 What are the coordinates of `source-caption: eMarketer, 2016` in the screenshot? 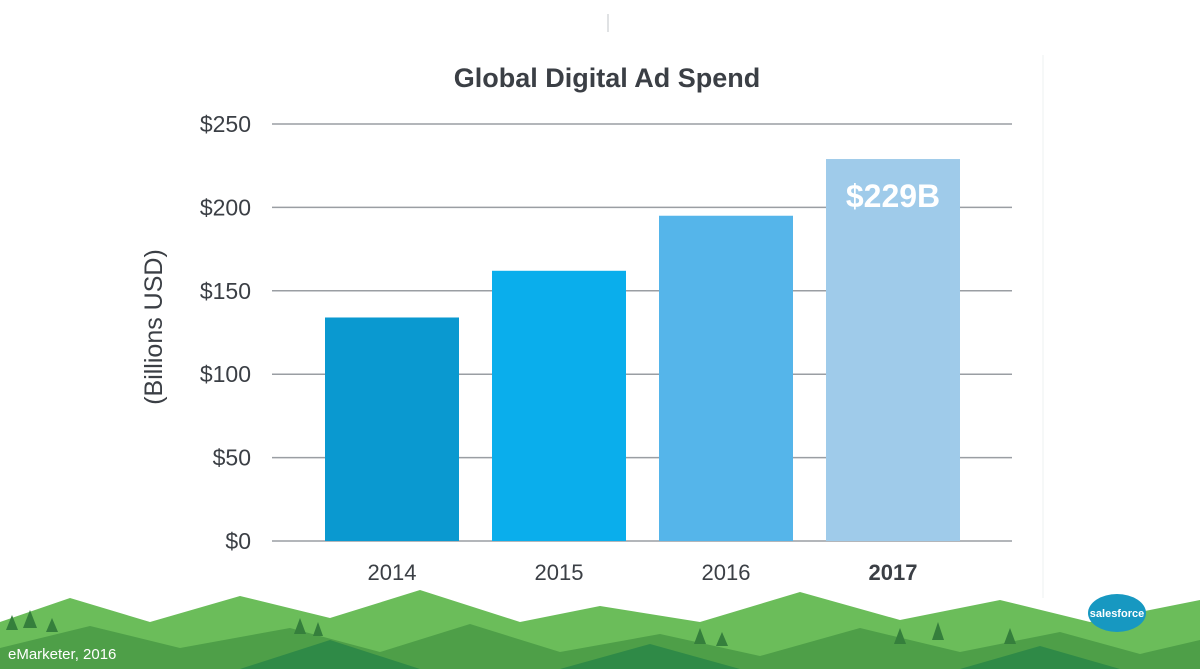 It's located at (62, 654).